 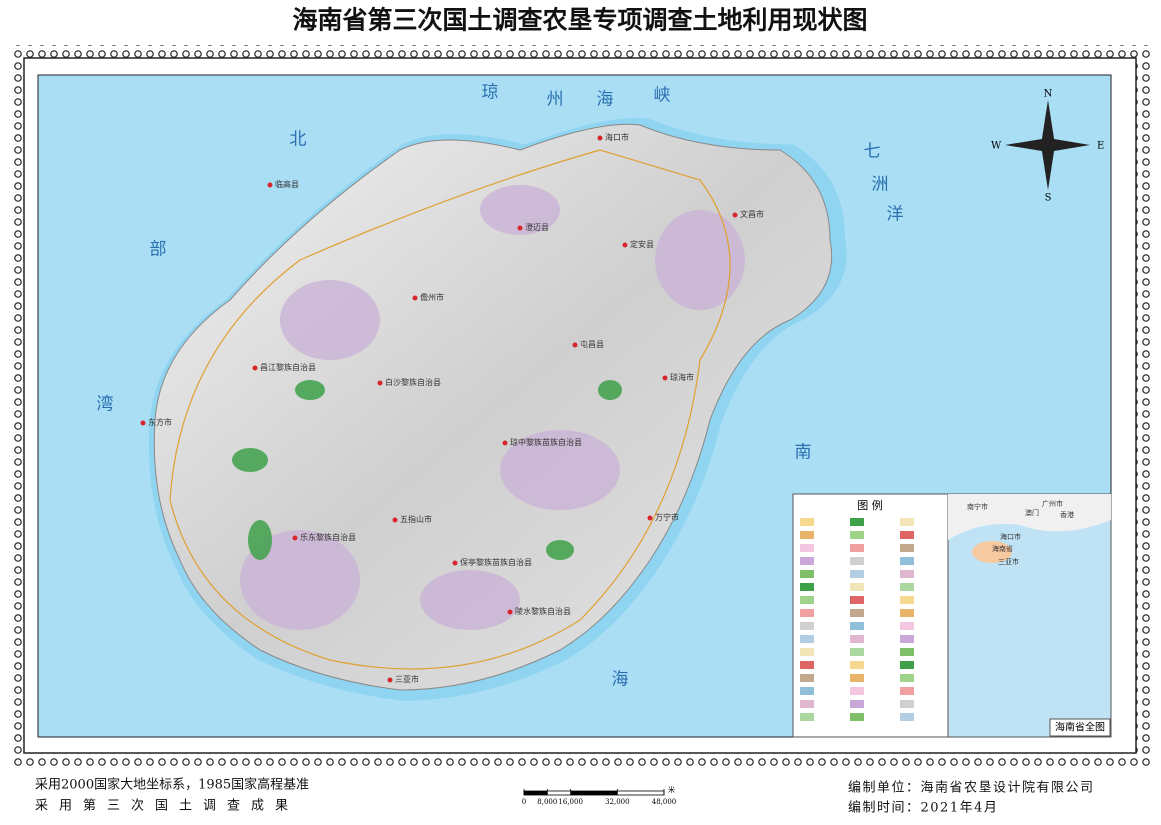 I want to click on legend-title: 图 例, so click(x=870, y=505).